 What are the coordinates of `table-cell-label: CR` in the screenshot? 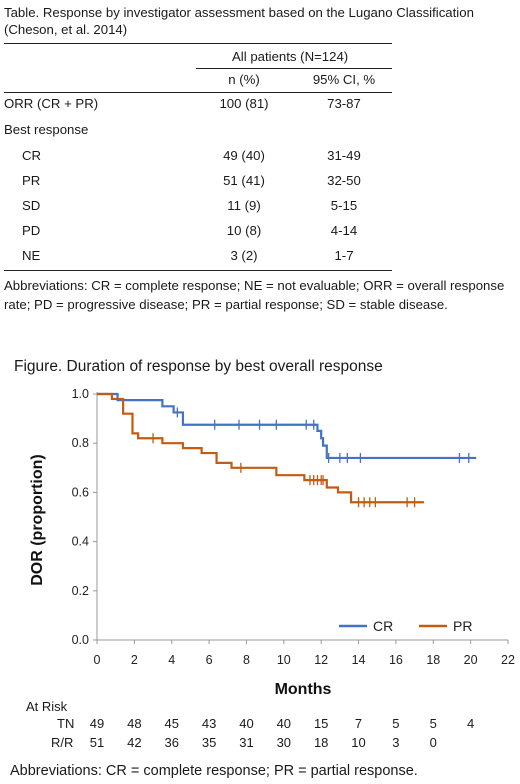 It's located at (32, 155).